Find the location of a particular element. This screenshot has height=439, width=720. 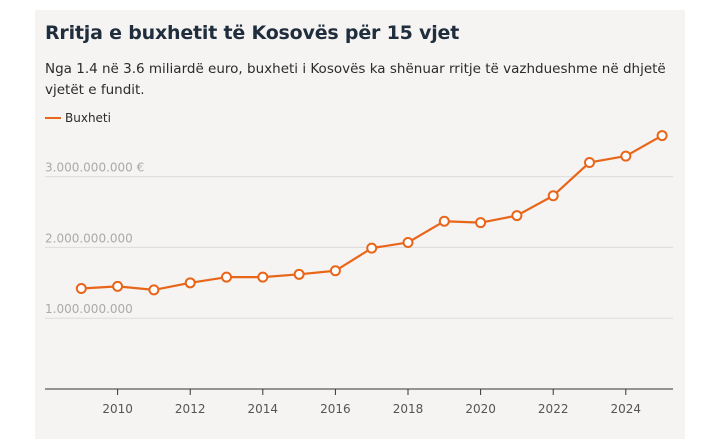

x-axis is located at coordinates (359, 391).